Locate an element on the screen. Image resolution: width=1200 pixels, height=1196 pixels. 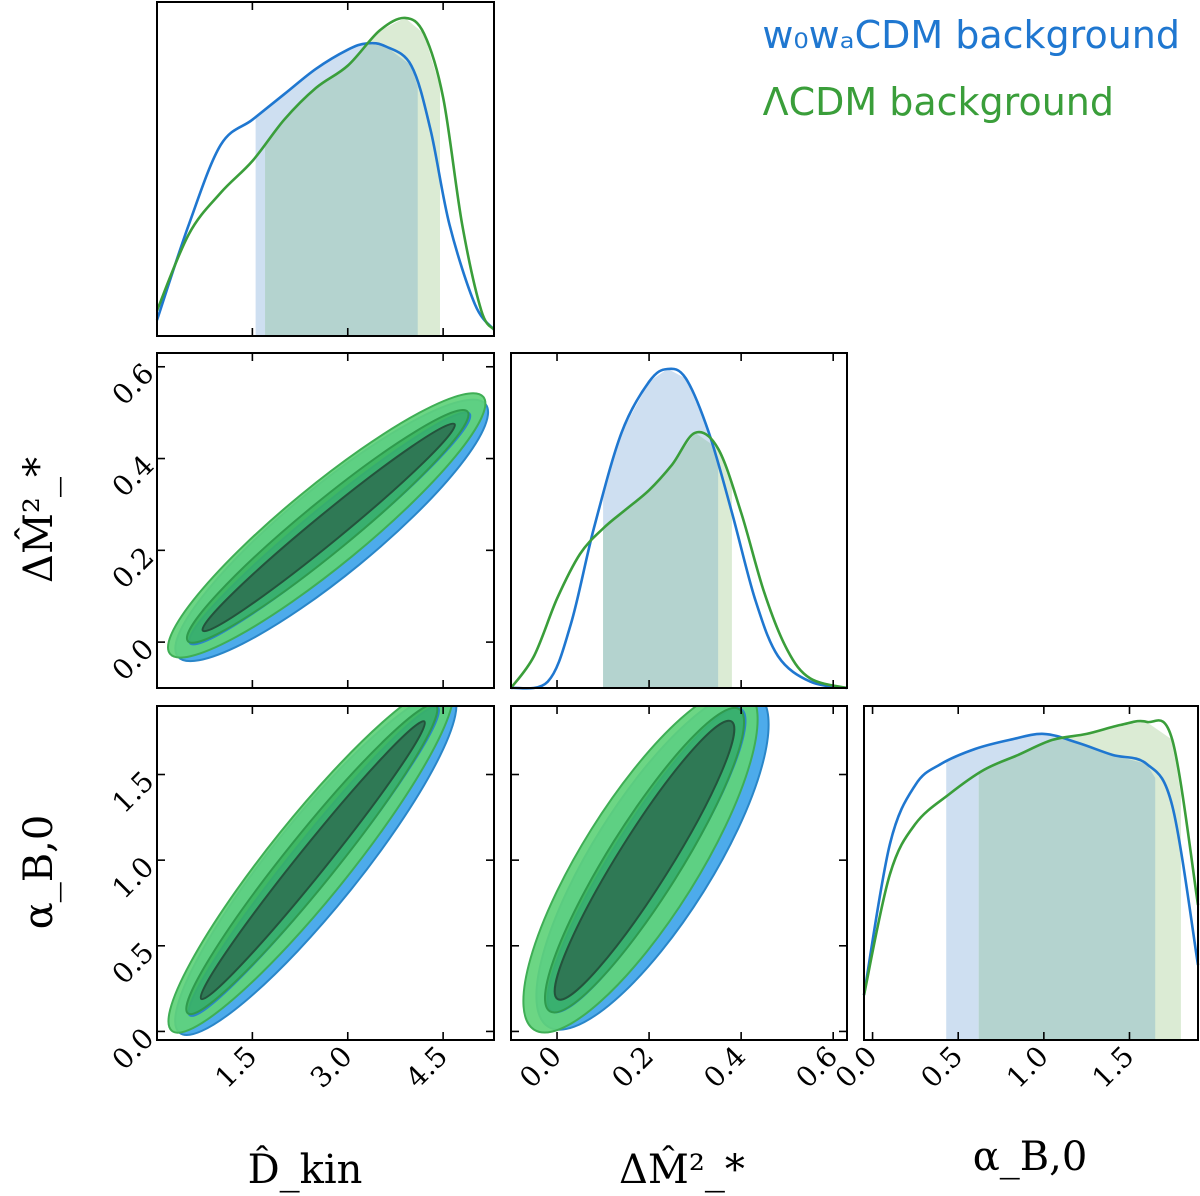
xlabel-dm2: ΔM̂²_* is located at coordinates (682, 1170).